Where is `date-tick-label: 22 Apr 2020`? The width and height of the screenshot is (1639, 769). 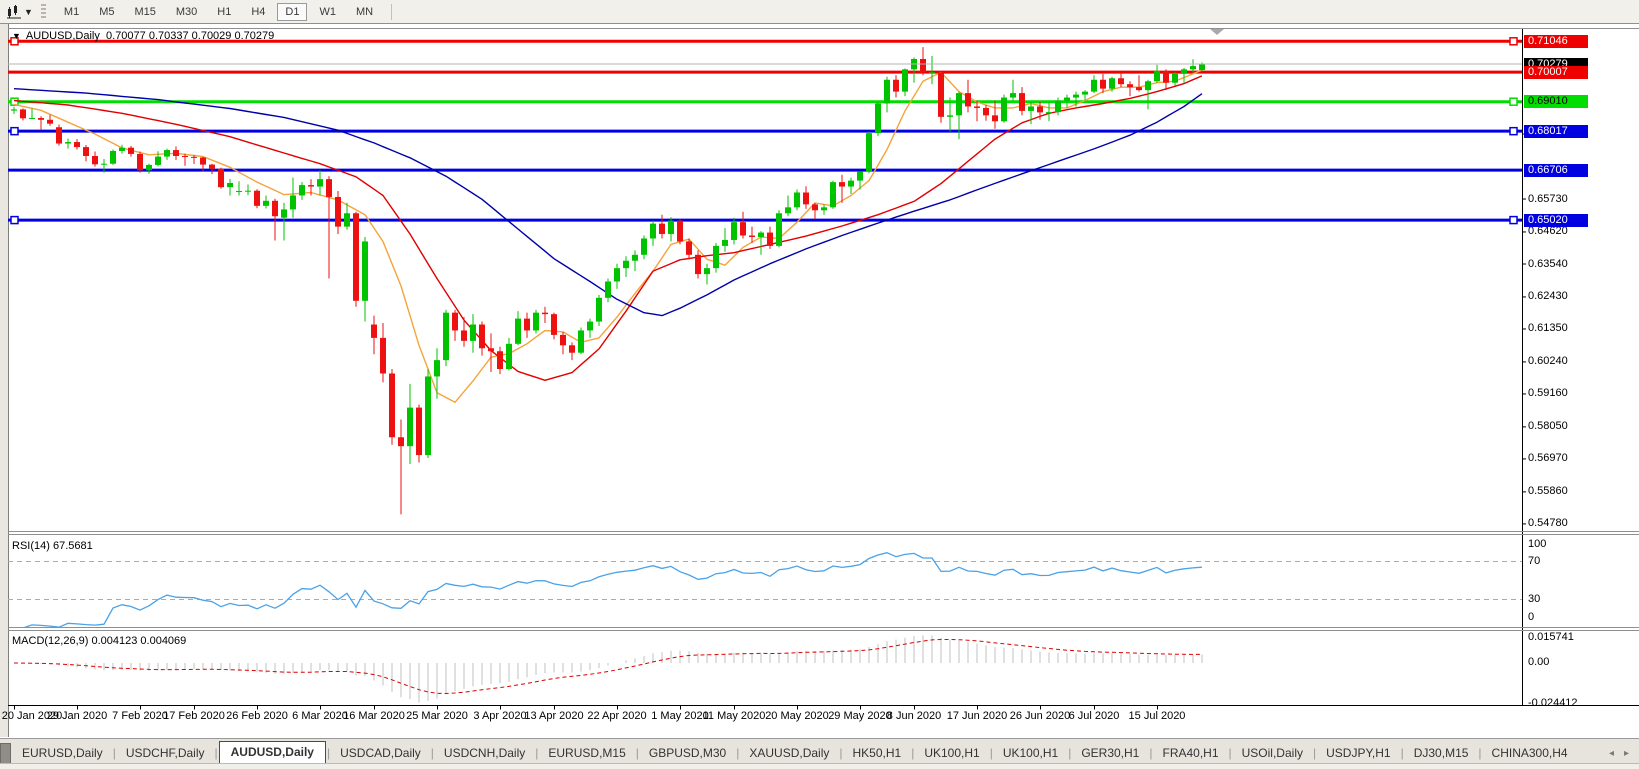 date-tick-label: 22 Apr 2020 is located at coordinates (617, 716).